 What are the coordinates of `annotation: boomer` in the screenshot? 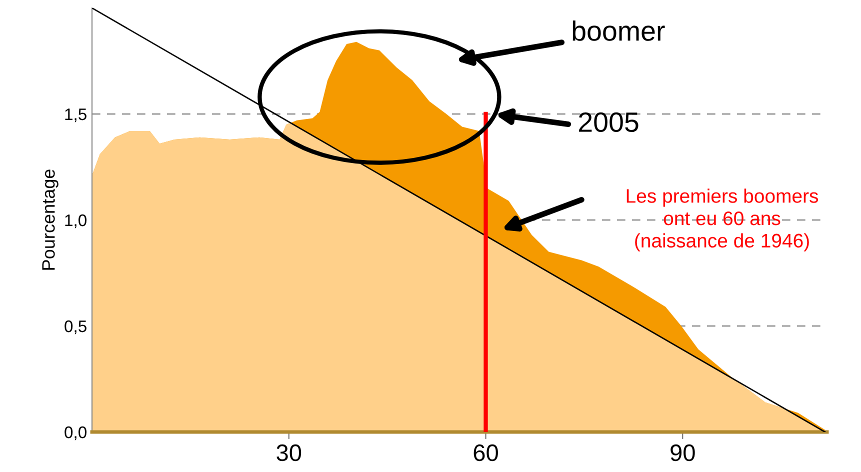 It's located at (618, 30).